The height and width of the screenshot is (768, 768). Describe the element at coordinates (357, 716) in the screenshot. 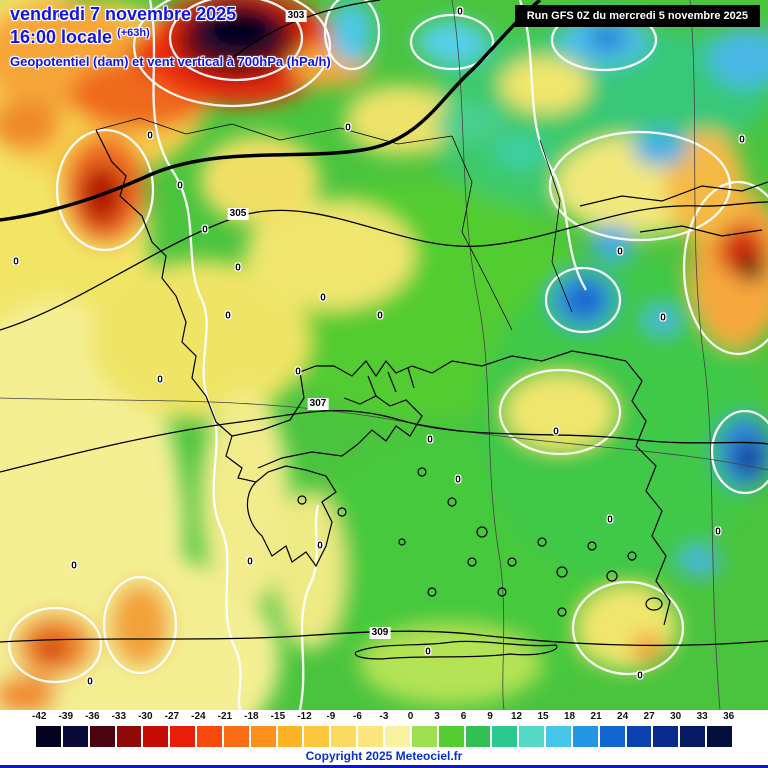

I see `colorbar-tick-label: -6` at that location.